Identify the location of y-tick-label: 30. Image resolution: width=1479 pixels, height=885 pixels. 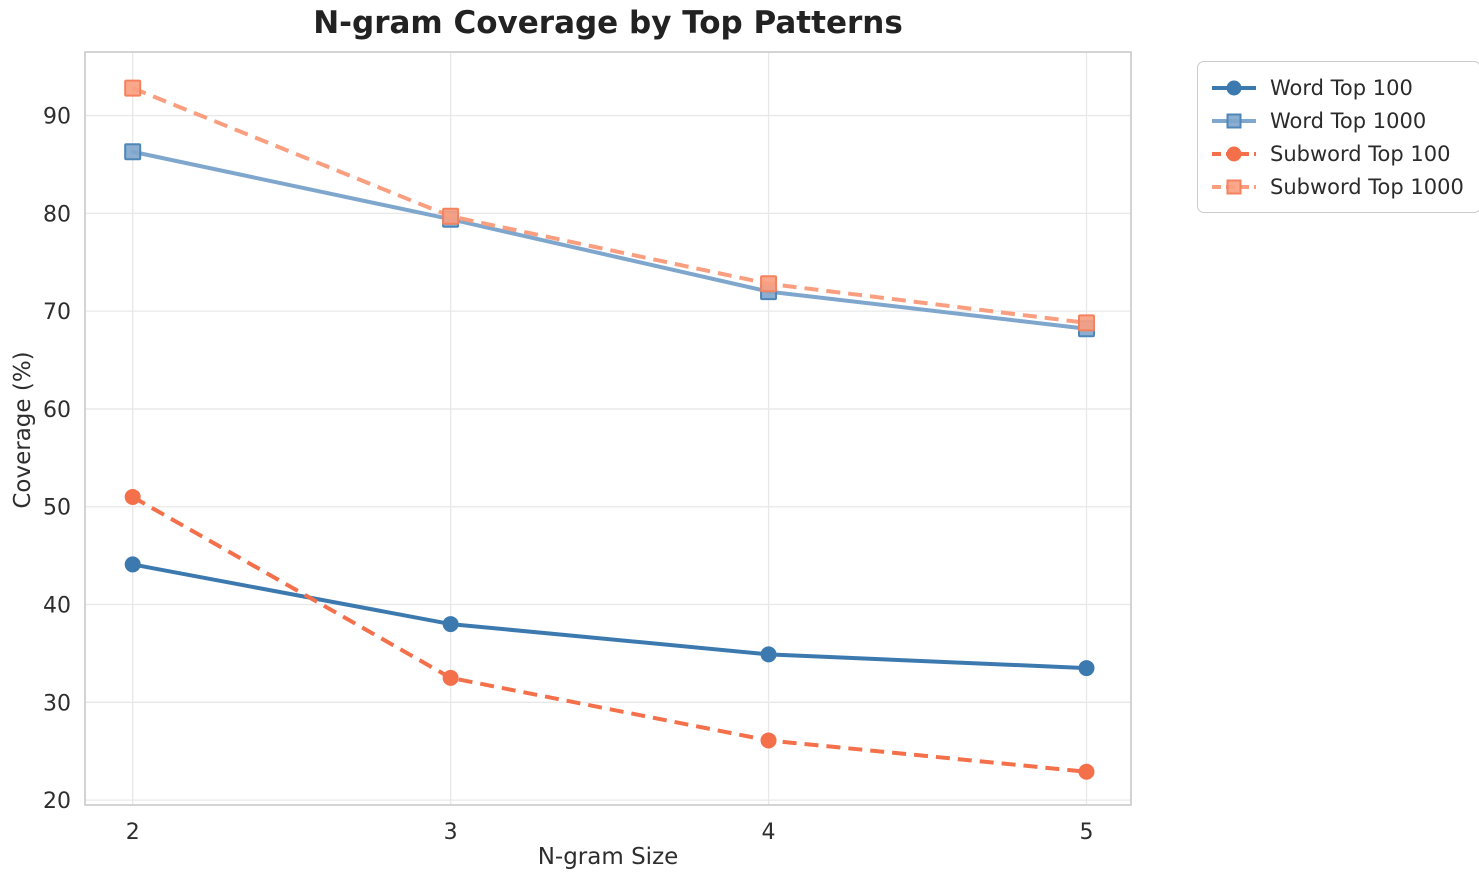
(57, 703).